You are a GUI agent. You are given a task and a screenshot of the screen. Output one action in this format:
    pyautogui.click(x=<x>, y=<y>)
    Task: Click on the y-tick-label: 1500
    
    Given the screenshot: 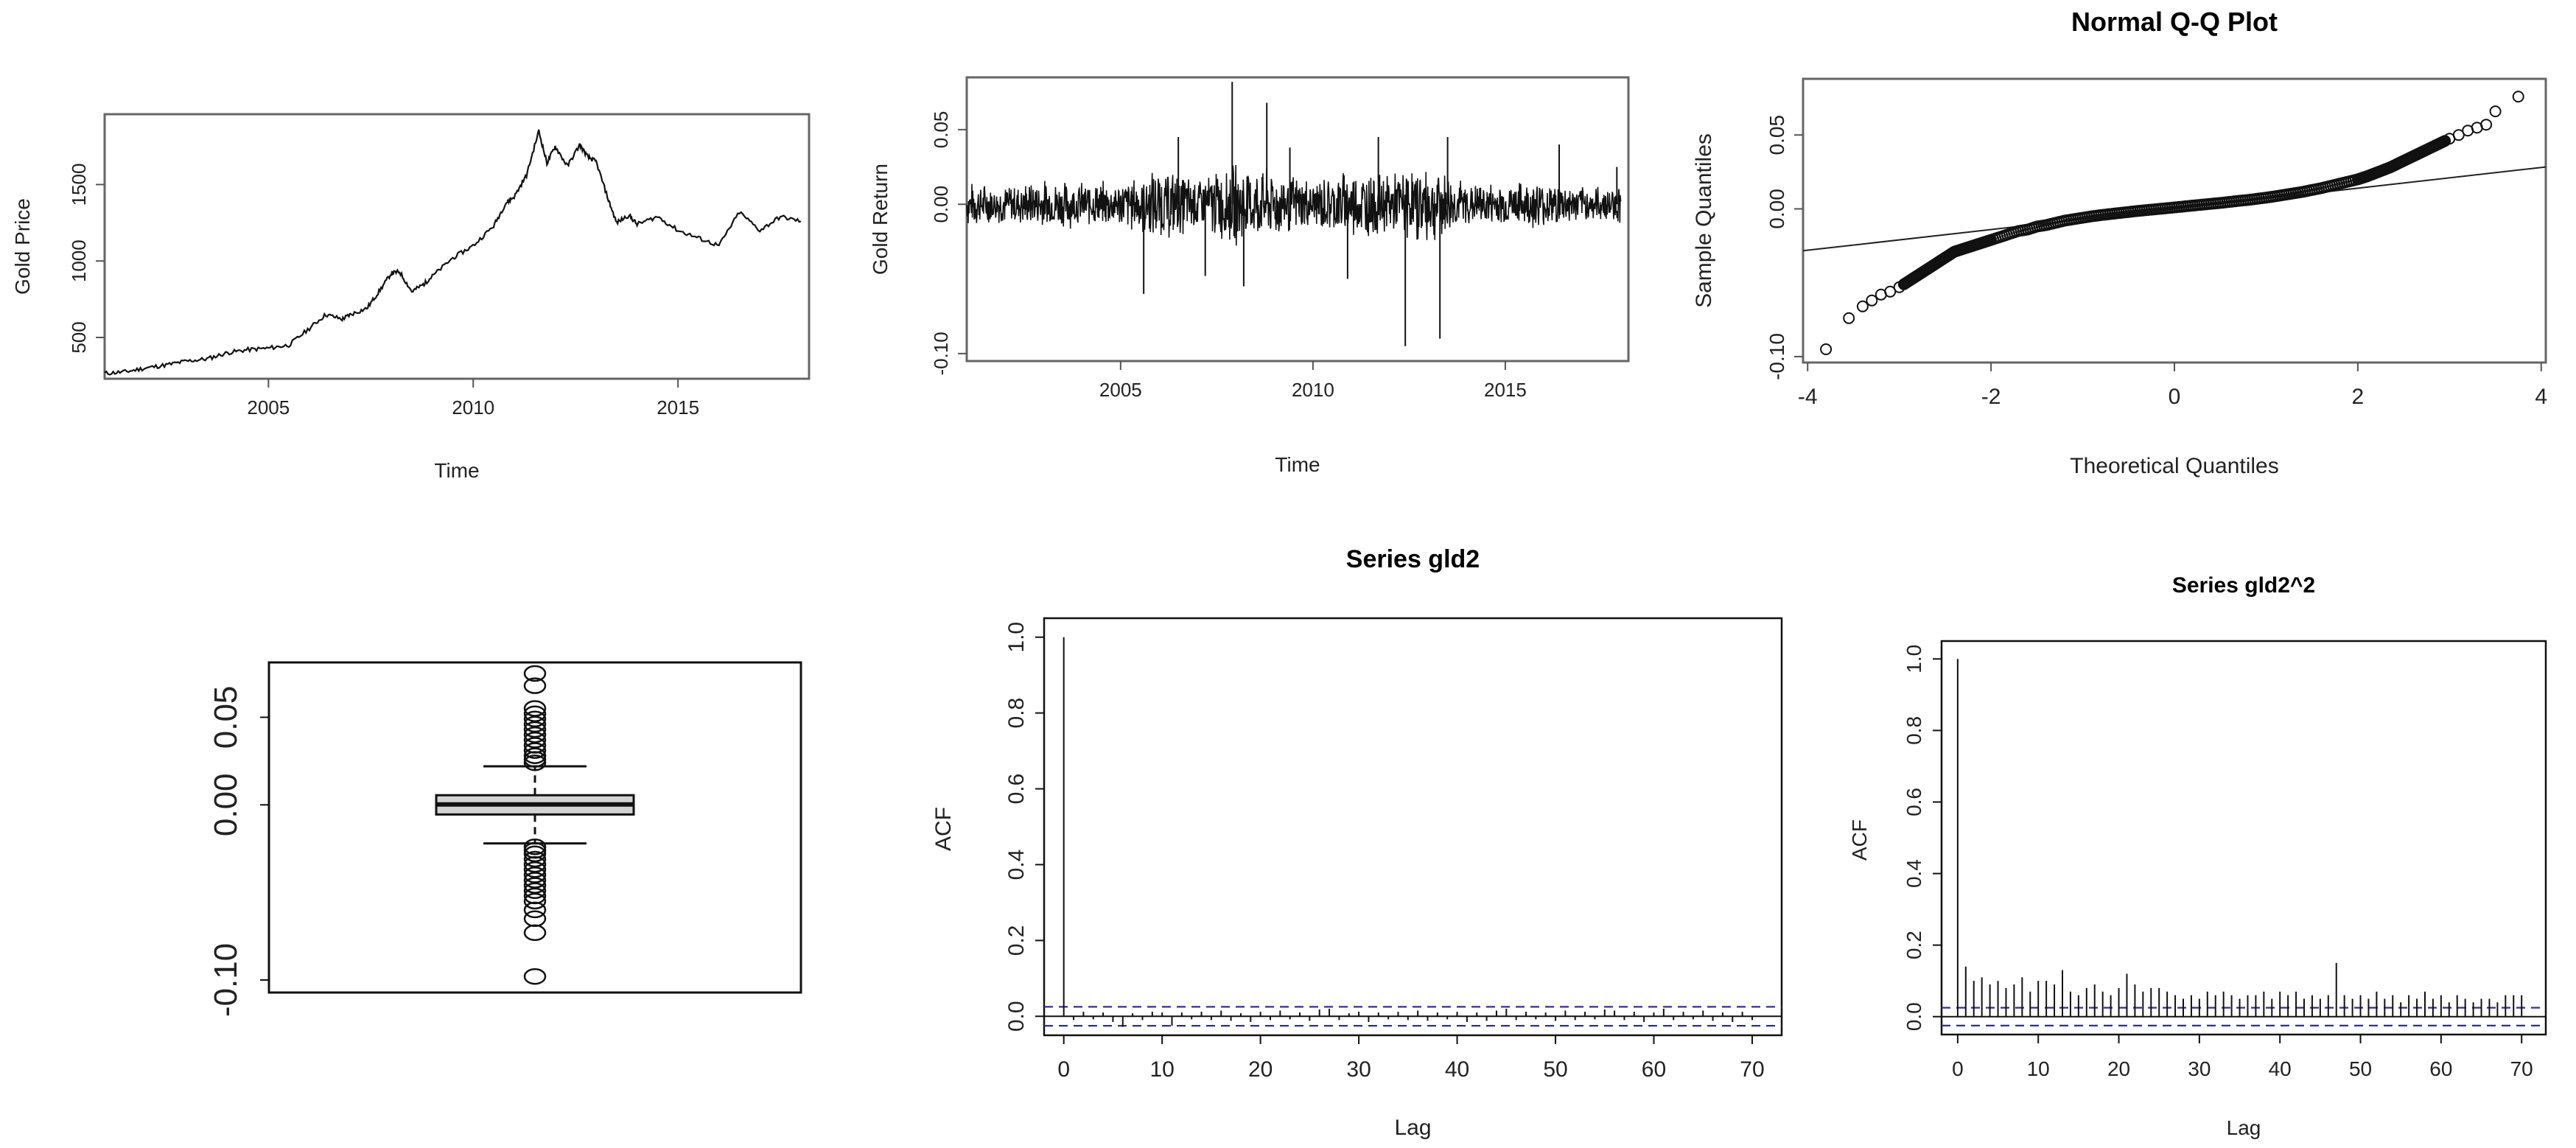 What is the action you would take?
    pyautogui.click(x=79, y=185)
    